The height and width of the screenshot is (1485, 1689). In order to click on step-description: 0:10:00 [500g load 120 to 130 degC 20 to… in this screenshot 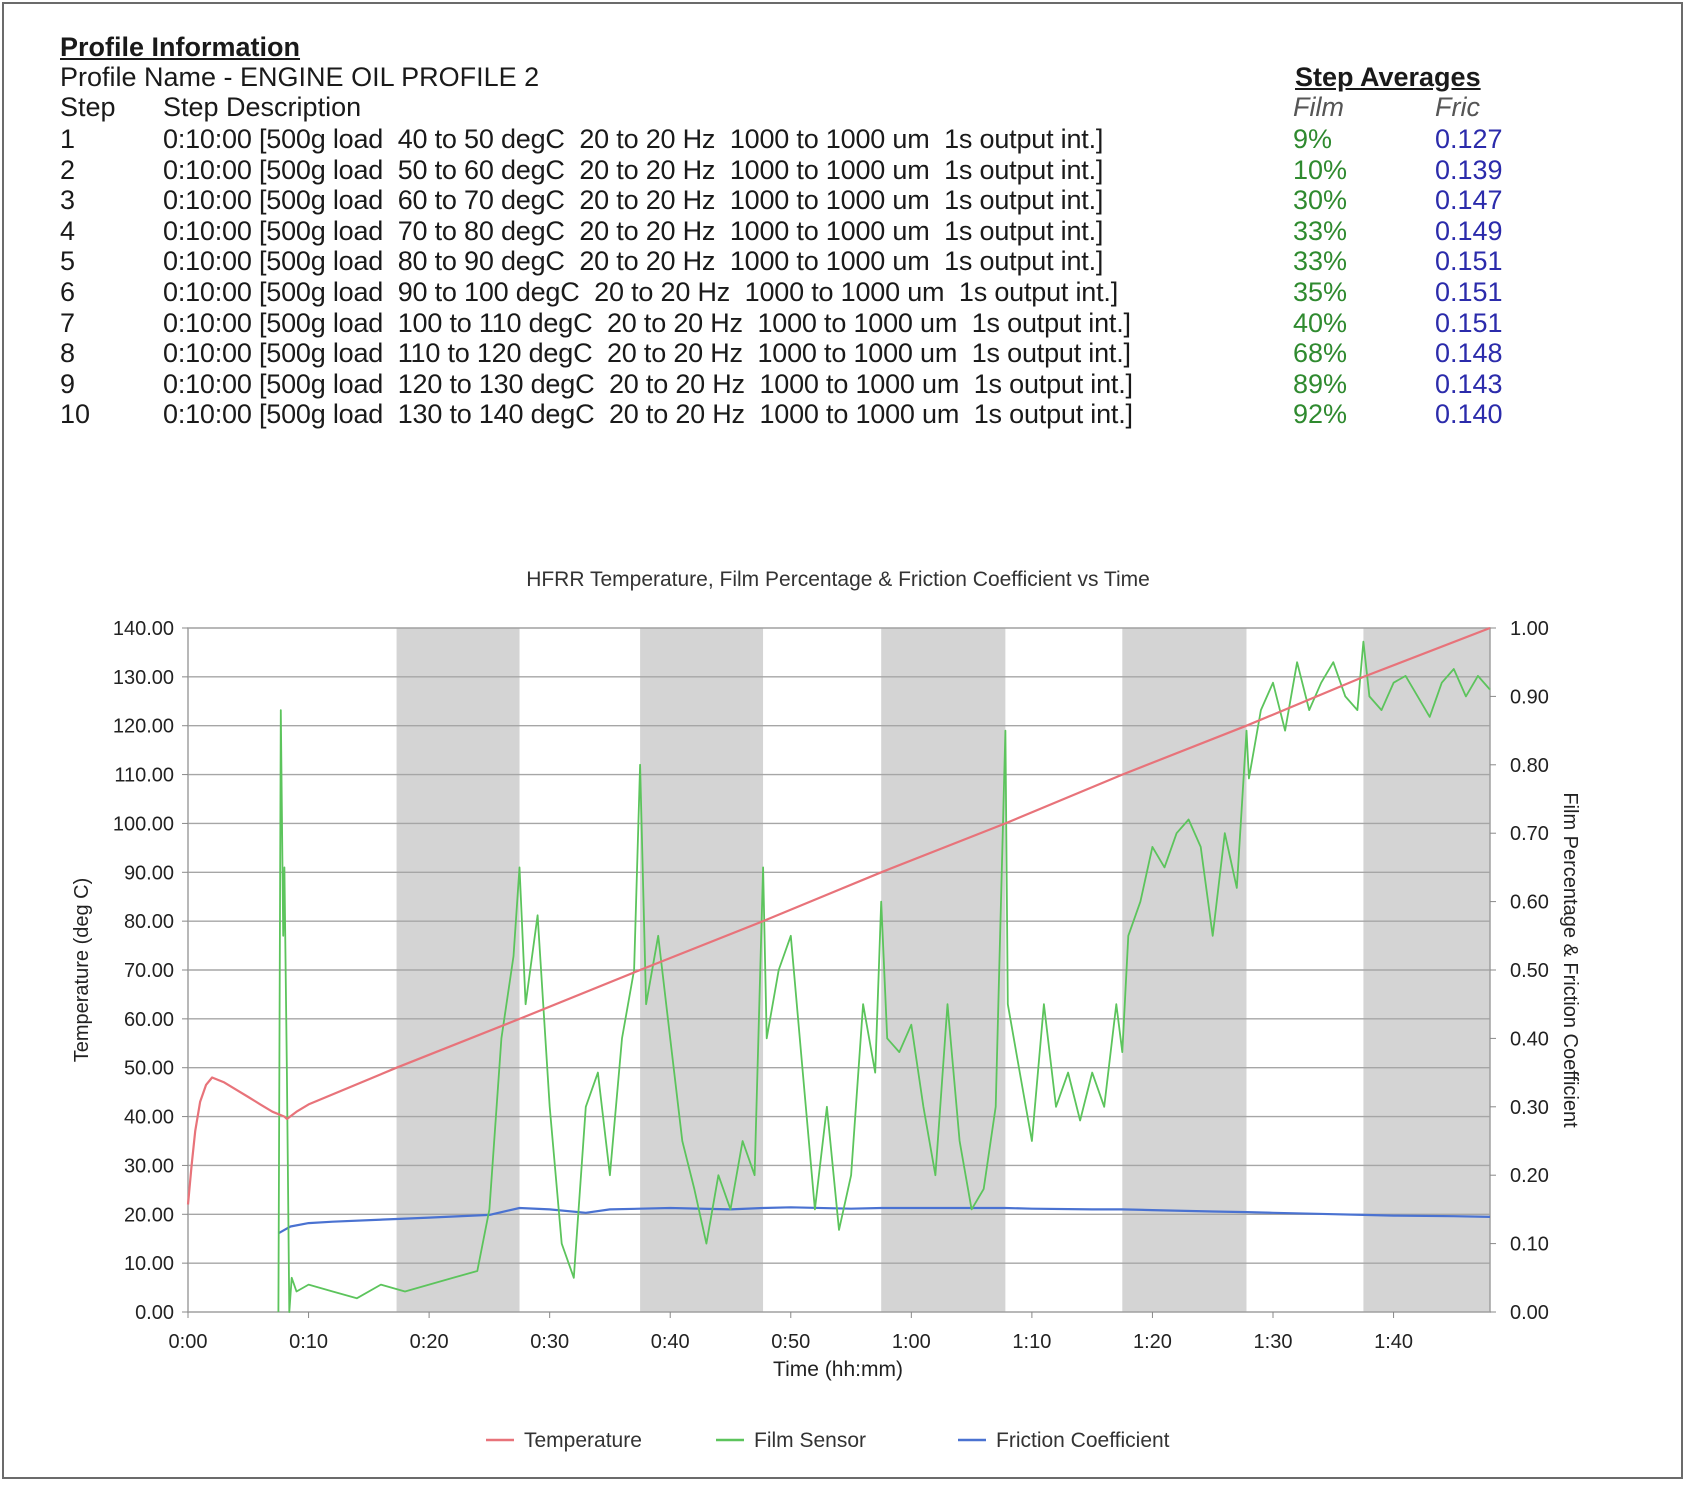, I will do `click(648, 383)`.